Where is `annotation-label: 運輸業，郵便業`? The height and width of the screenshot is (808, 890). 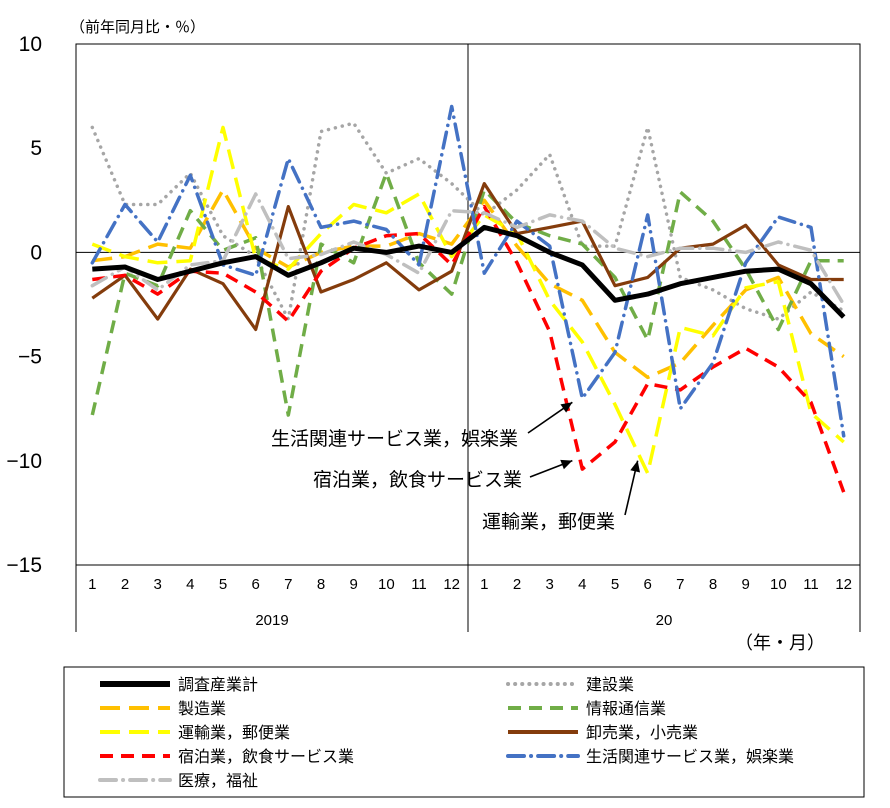
annotation-label: 運輸業，郵便業 is located at coordinates (548, 522).